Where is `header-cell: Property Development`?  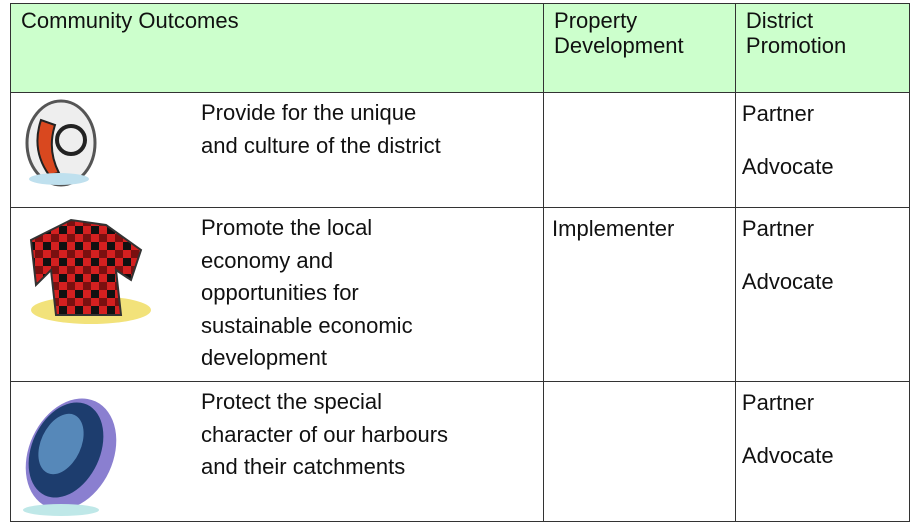
header-cell: Property Development is located at coordinates (639, 48).